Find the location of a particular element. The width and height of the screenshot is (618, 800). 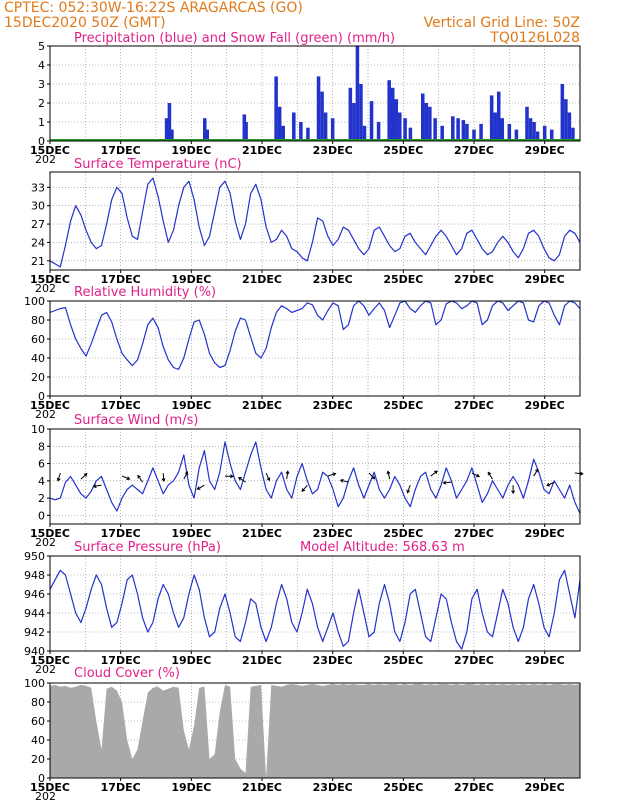

cloud-cover-area is located at coordinates (315, 731).